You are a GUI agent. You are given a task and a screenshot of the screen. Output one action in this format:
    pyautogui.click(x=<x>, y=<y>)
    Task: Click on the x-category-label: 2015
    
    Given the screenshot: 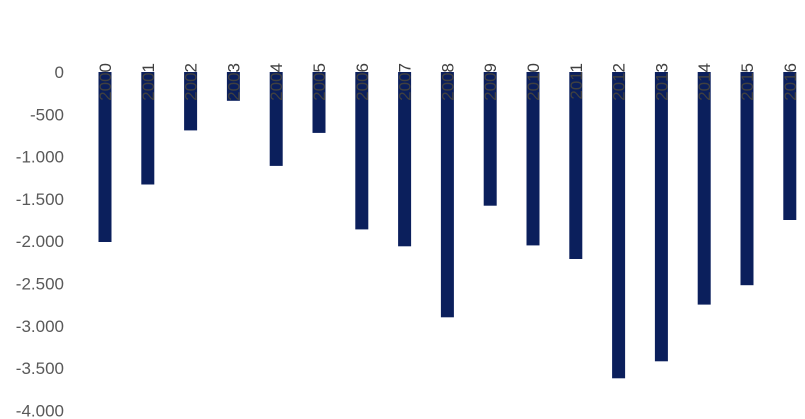 What is the action you would take?
    pyautogui.click(x=747, y=82)
    